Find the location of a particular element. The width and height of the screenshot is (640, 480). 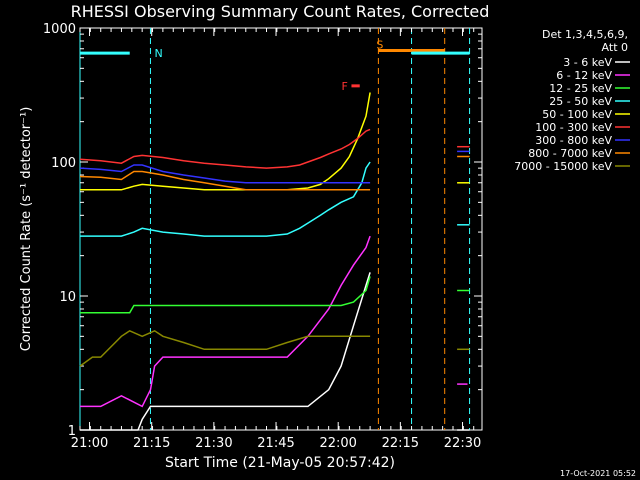

x-tick-label: 21:45 is located at coordinates (275, 443).